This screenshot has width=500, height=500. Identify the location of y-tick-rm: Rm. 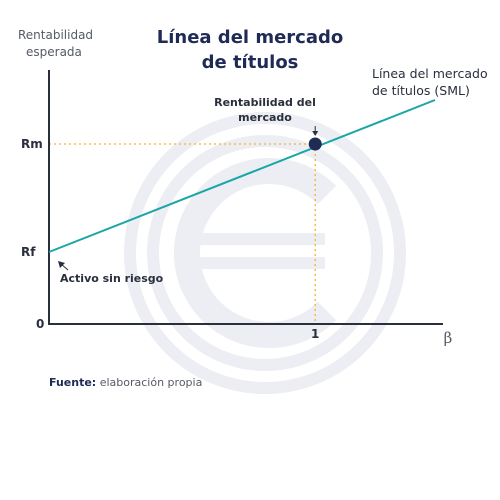
(32, 144).